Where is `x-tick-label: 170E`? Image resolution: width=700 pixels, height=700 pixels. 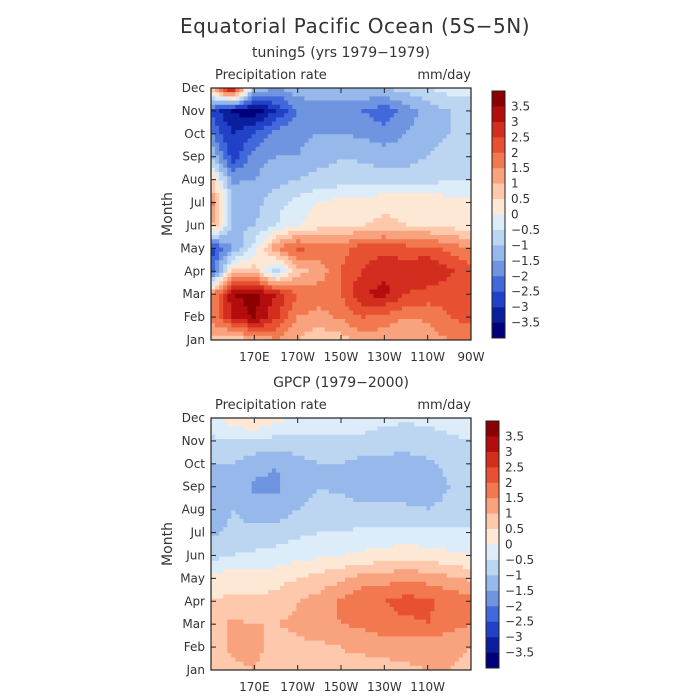 x-tick-label: 170E is located at coordinates (254, 357).